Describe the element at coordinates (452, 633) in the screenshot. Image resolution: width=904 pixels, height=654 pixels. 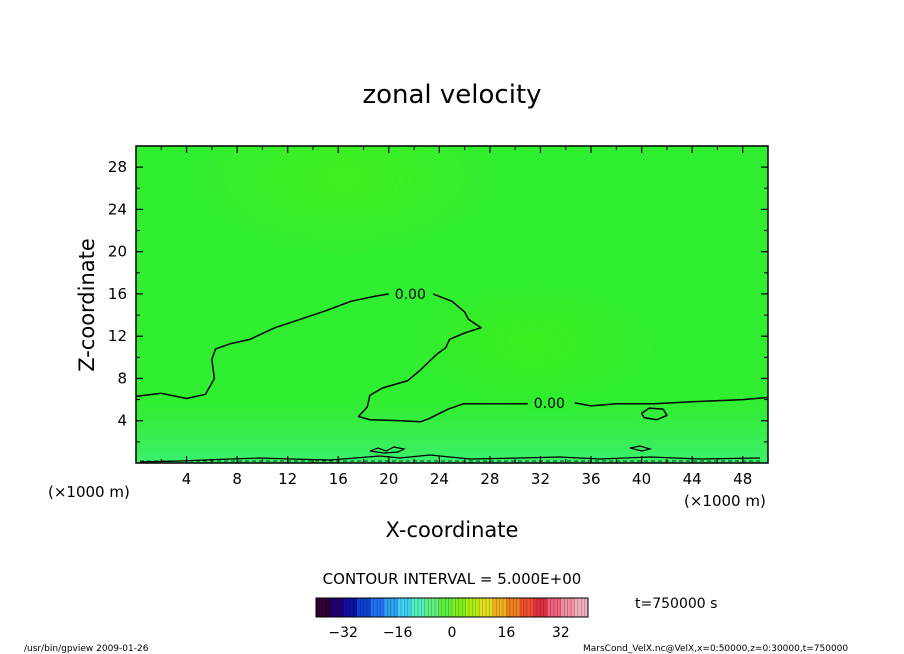
I see `colorbar-tick-label: 0` at that location.